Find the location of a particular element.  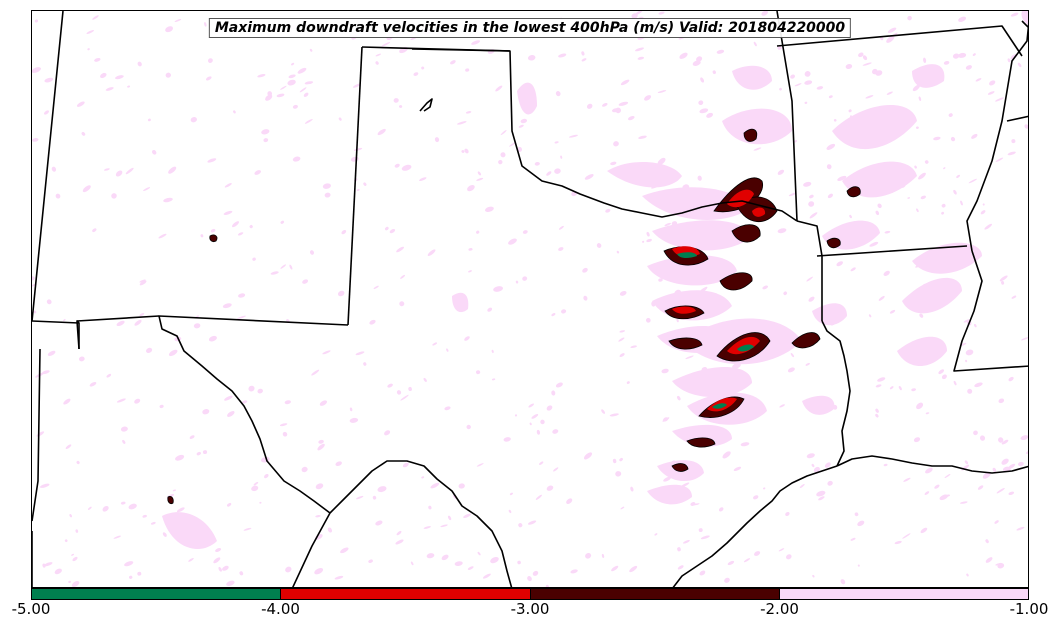

tx-la-north is located at coordinates (809, 270).